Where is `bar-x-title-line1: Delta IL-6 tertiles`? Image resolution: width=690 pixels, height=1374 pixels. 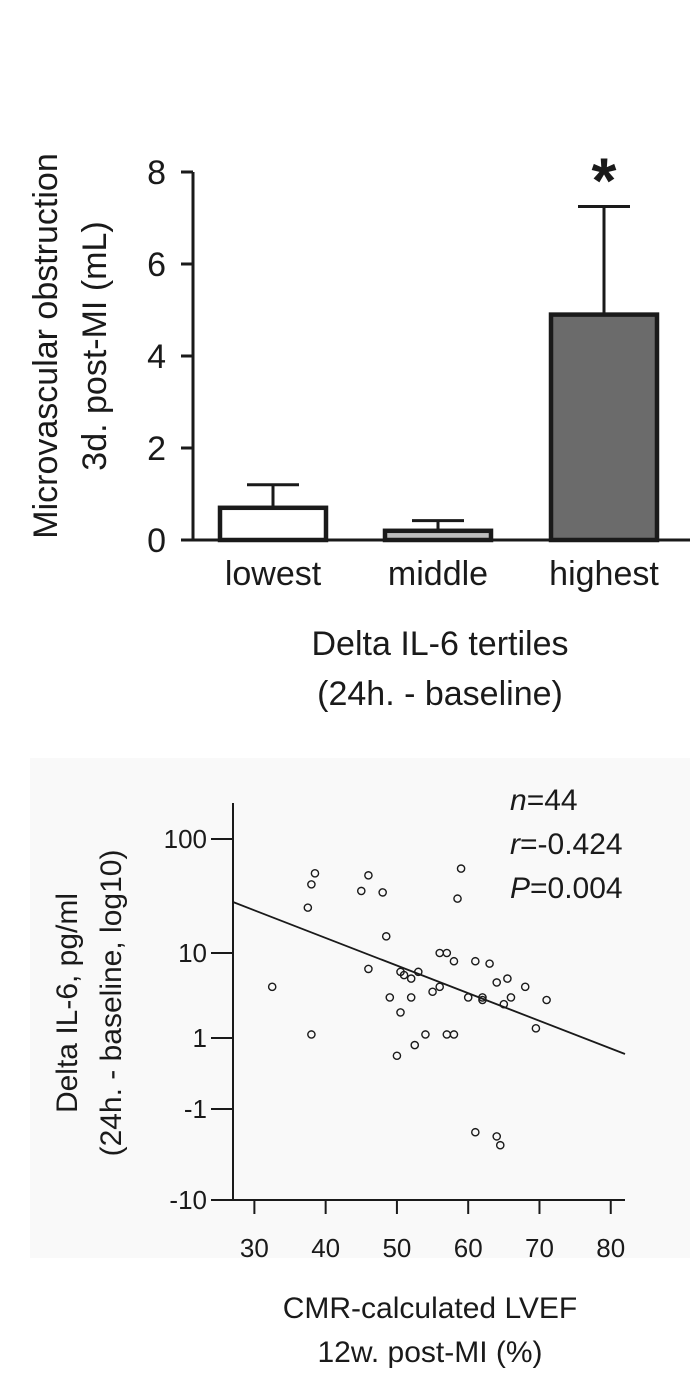 bar-x-title-line1: Delta IL-6 tertiles is located at coordinates (440, 644).